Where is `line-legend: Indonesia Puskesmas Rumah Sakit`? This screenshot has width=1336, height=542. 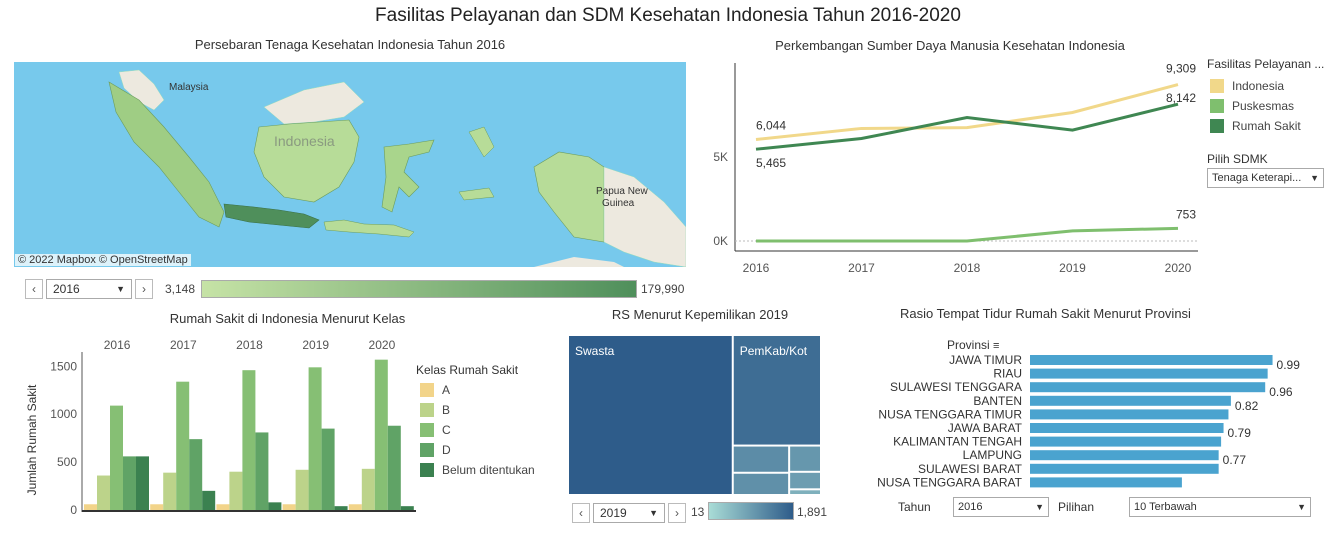
line-legend: Indonesia Puskesmas Rumah Sakit is located at coordinates (1255, 106).